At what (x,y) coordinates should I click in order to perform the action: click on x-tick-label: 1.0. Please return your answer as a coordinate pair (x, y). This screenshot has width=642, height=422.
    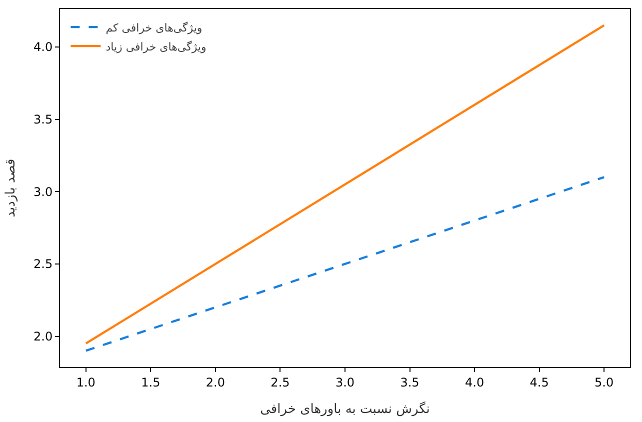
    Looking at the image, I should click on (86, 382).